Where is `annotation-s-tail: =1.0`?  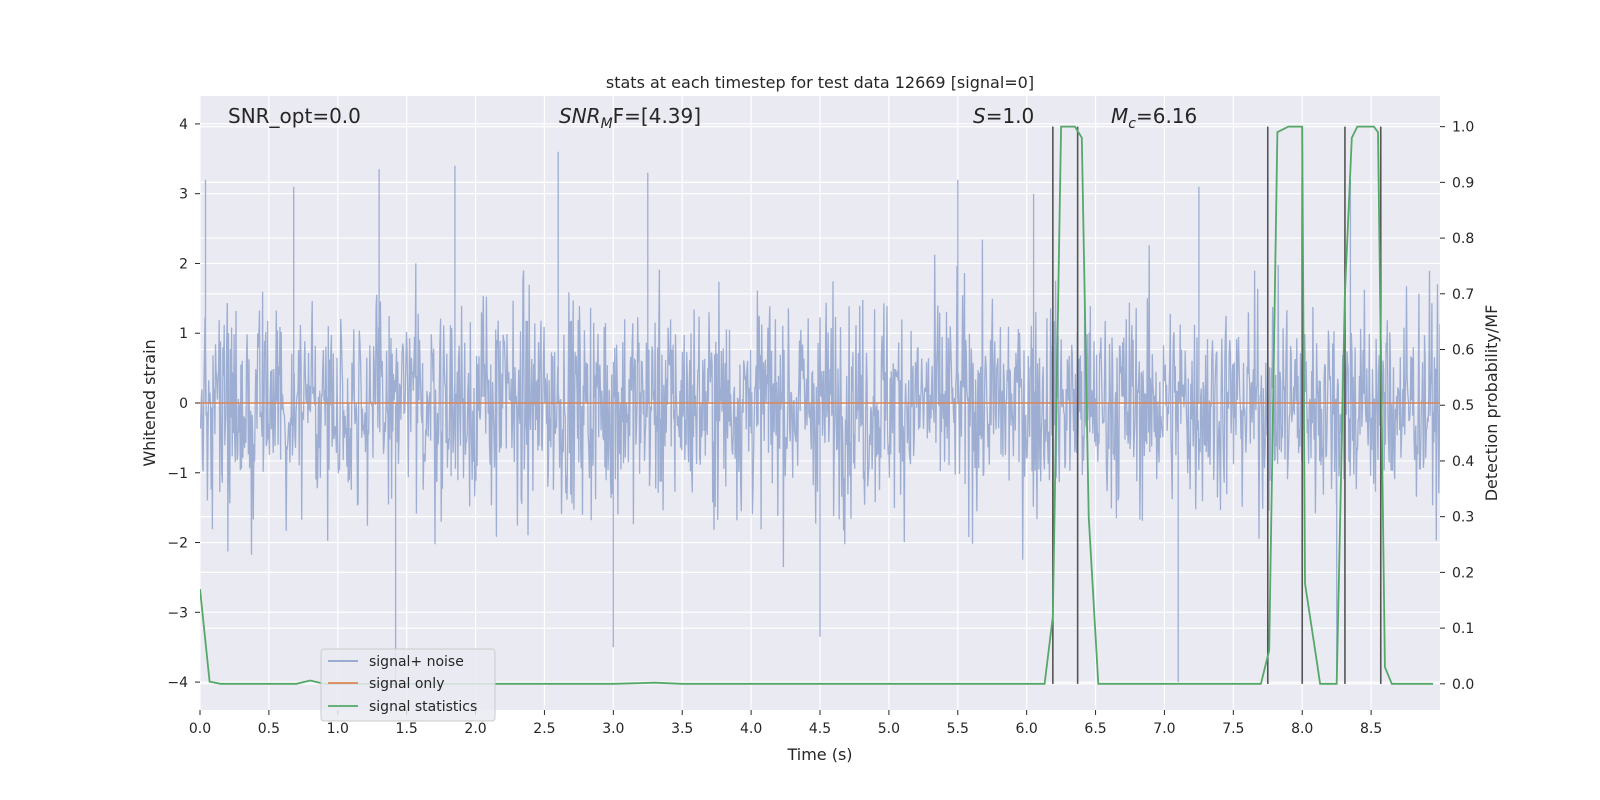 annotation-s-tail: =1.0 is located at coordinates (1010, 116).